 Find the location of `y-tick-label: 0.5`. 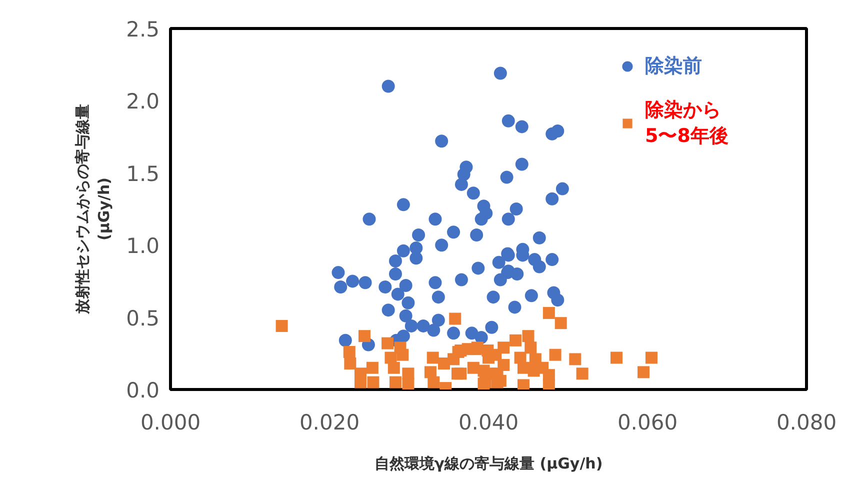

y-tick-label: 0.5 is located at coordinates (143, 318).